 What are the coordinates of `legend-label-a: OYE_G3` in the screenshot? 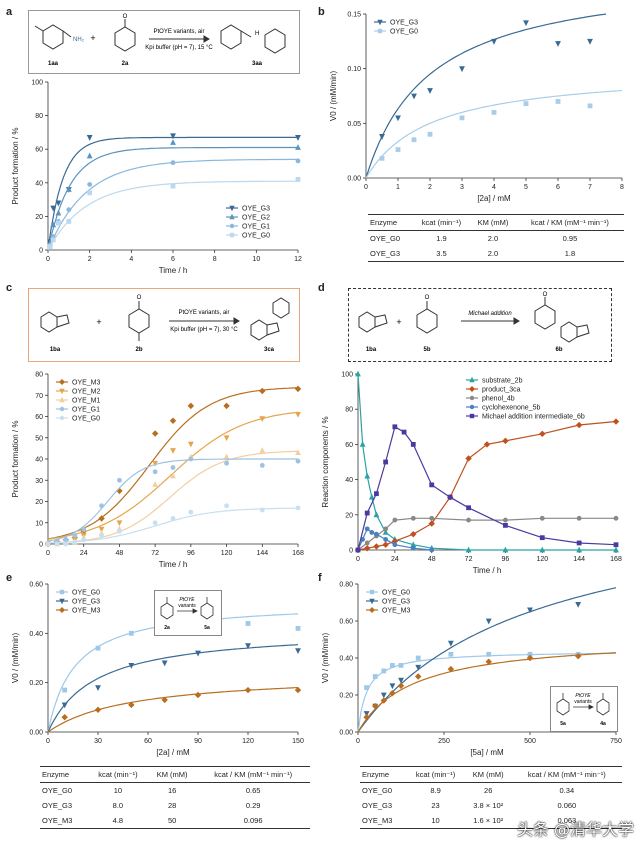 It's located at (256, 209).